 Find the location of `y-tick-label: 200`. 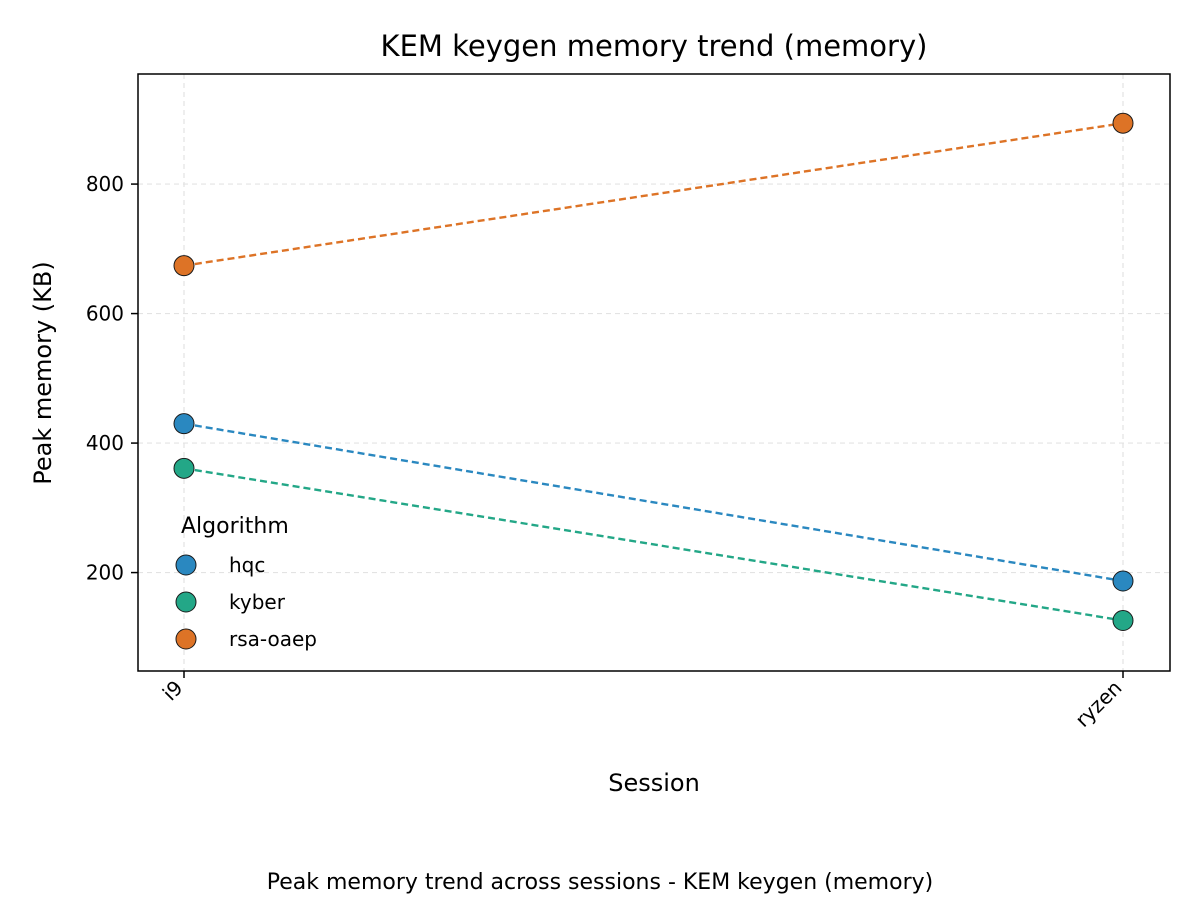

y-tick-label: 200 is located at coordinates (105, 573).